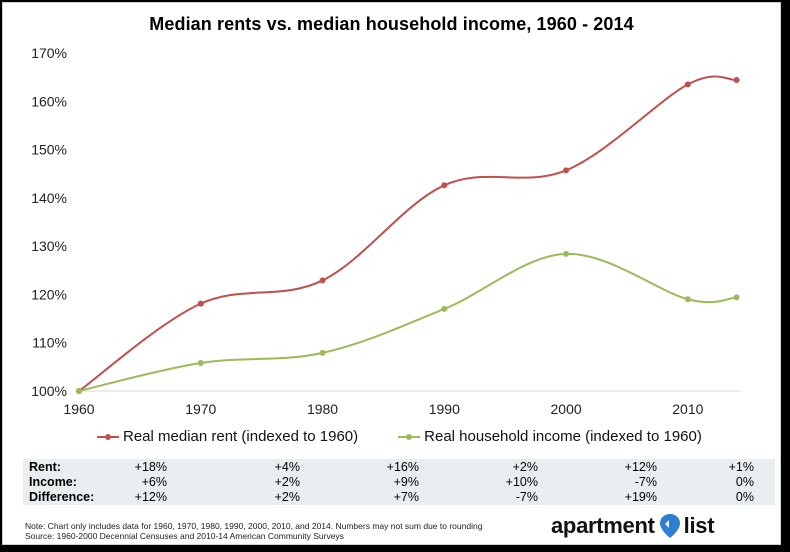  I want to click on x-axis: 1960 1970 1980 1990 2000 2010, so click(402, 403).